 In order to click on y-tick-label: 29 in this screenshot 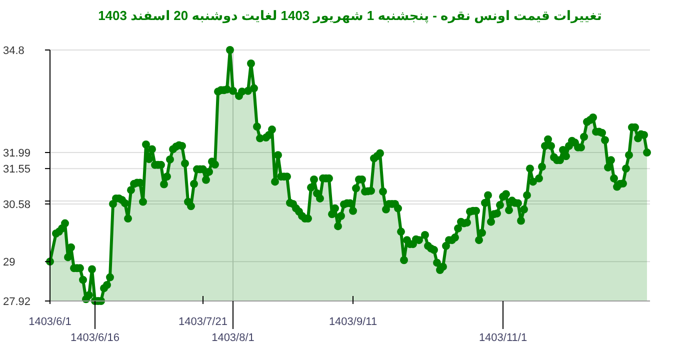, I will do `click(9, 262)`.